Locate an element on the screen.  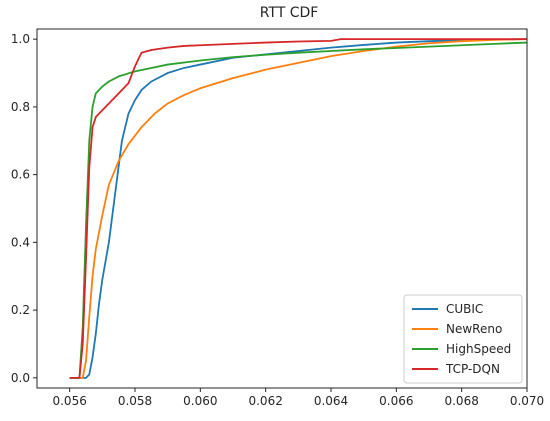
x-tick-label: 0.064 is located at coordinates (331, 401).